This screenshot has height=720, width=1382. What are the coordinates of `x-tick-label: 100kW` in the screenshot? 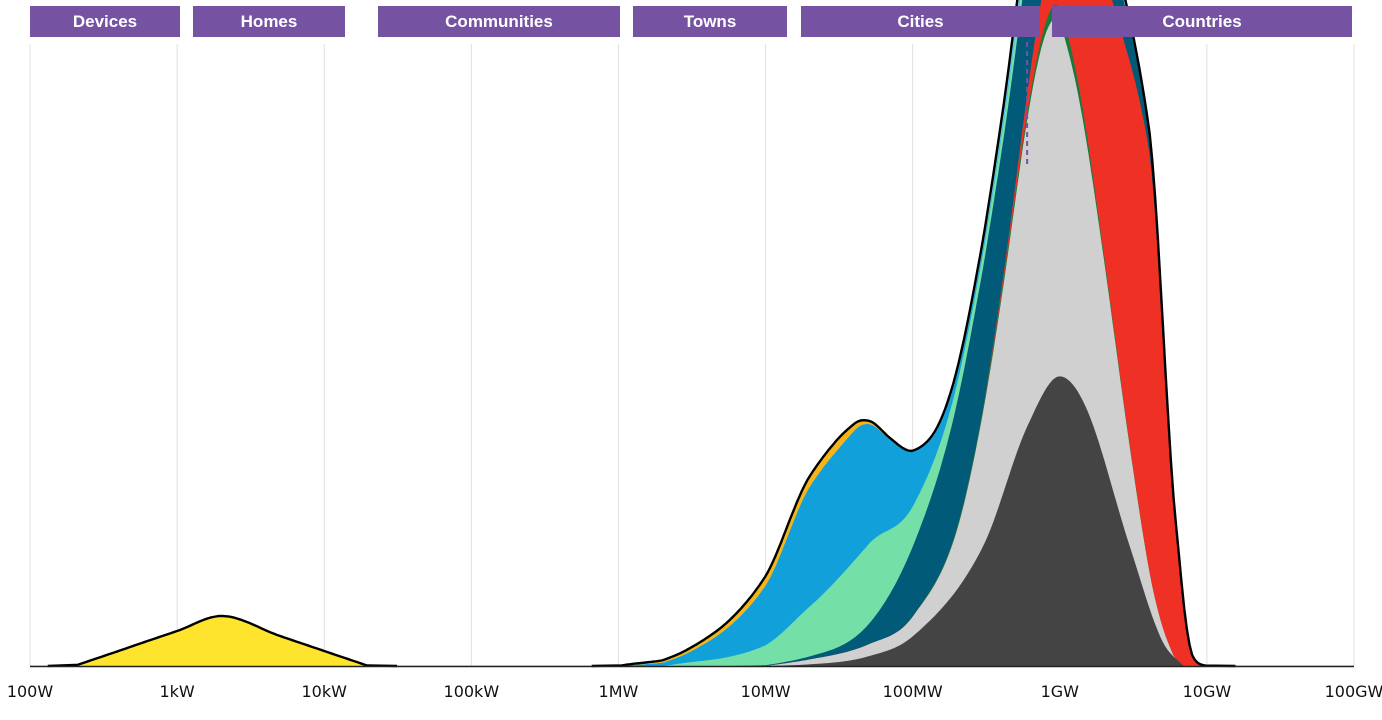 It's located at (472, 691).